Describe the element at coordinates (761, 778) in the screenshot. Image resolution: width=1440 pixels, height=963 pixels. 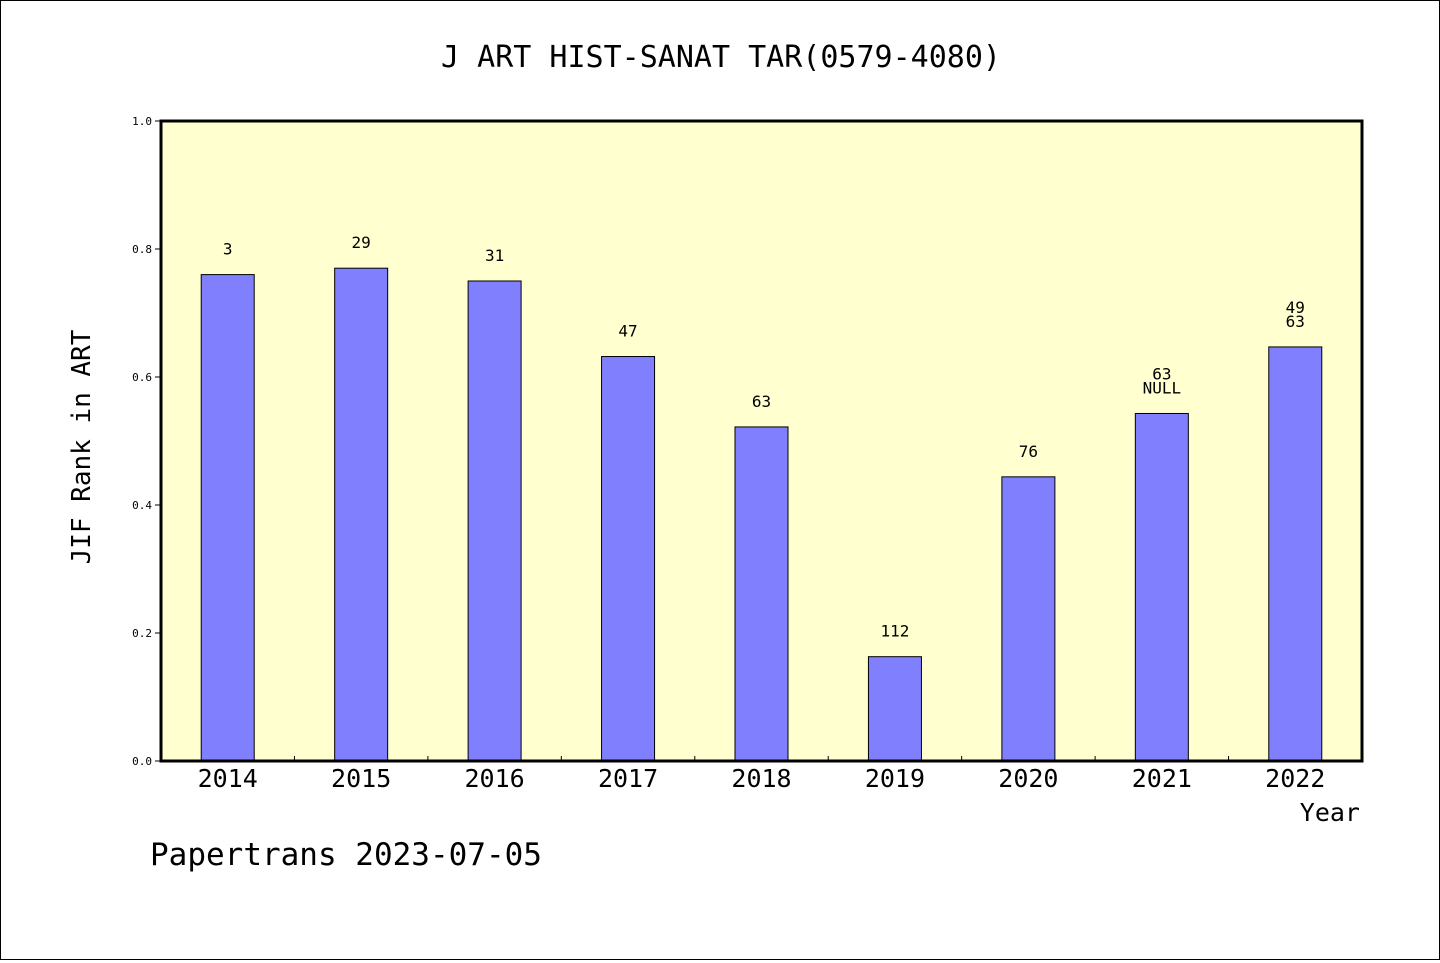
I see `x-tick-label: 2018` at that location.